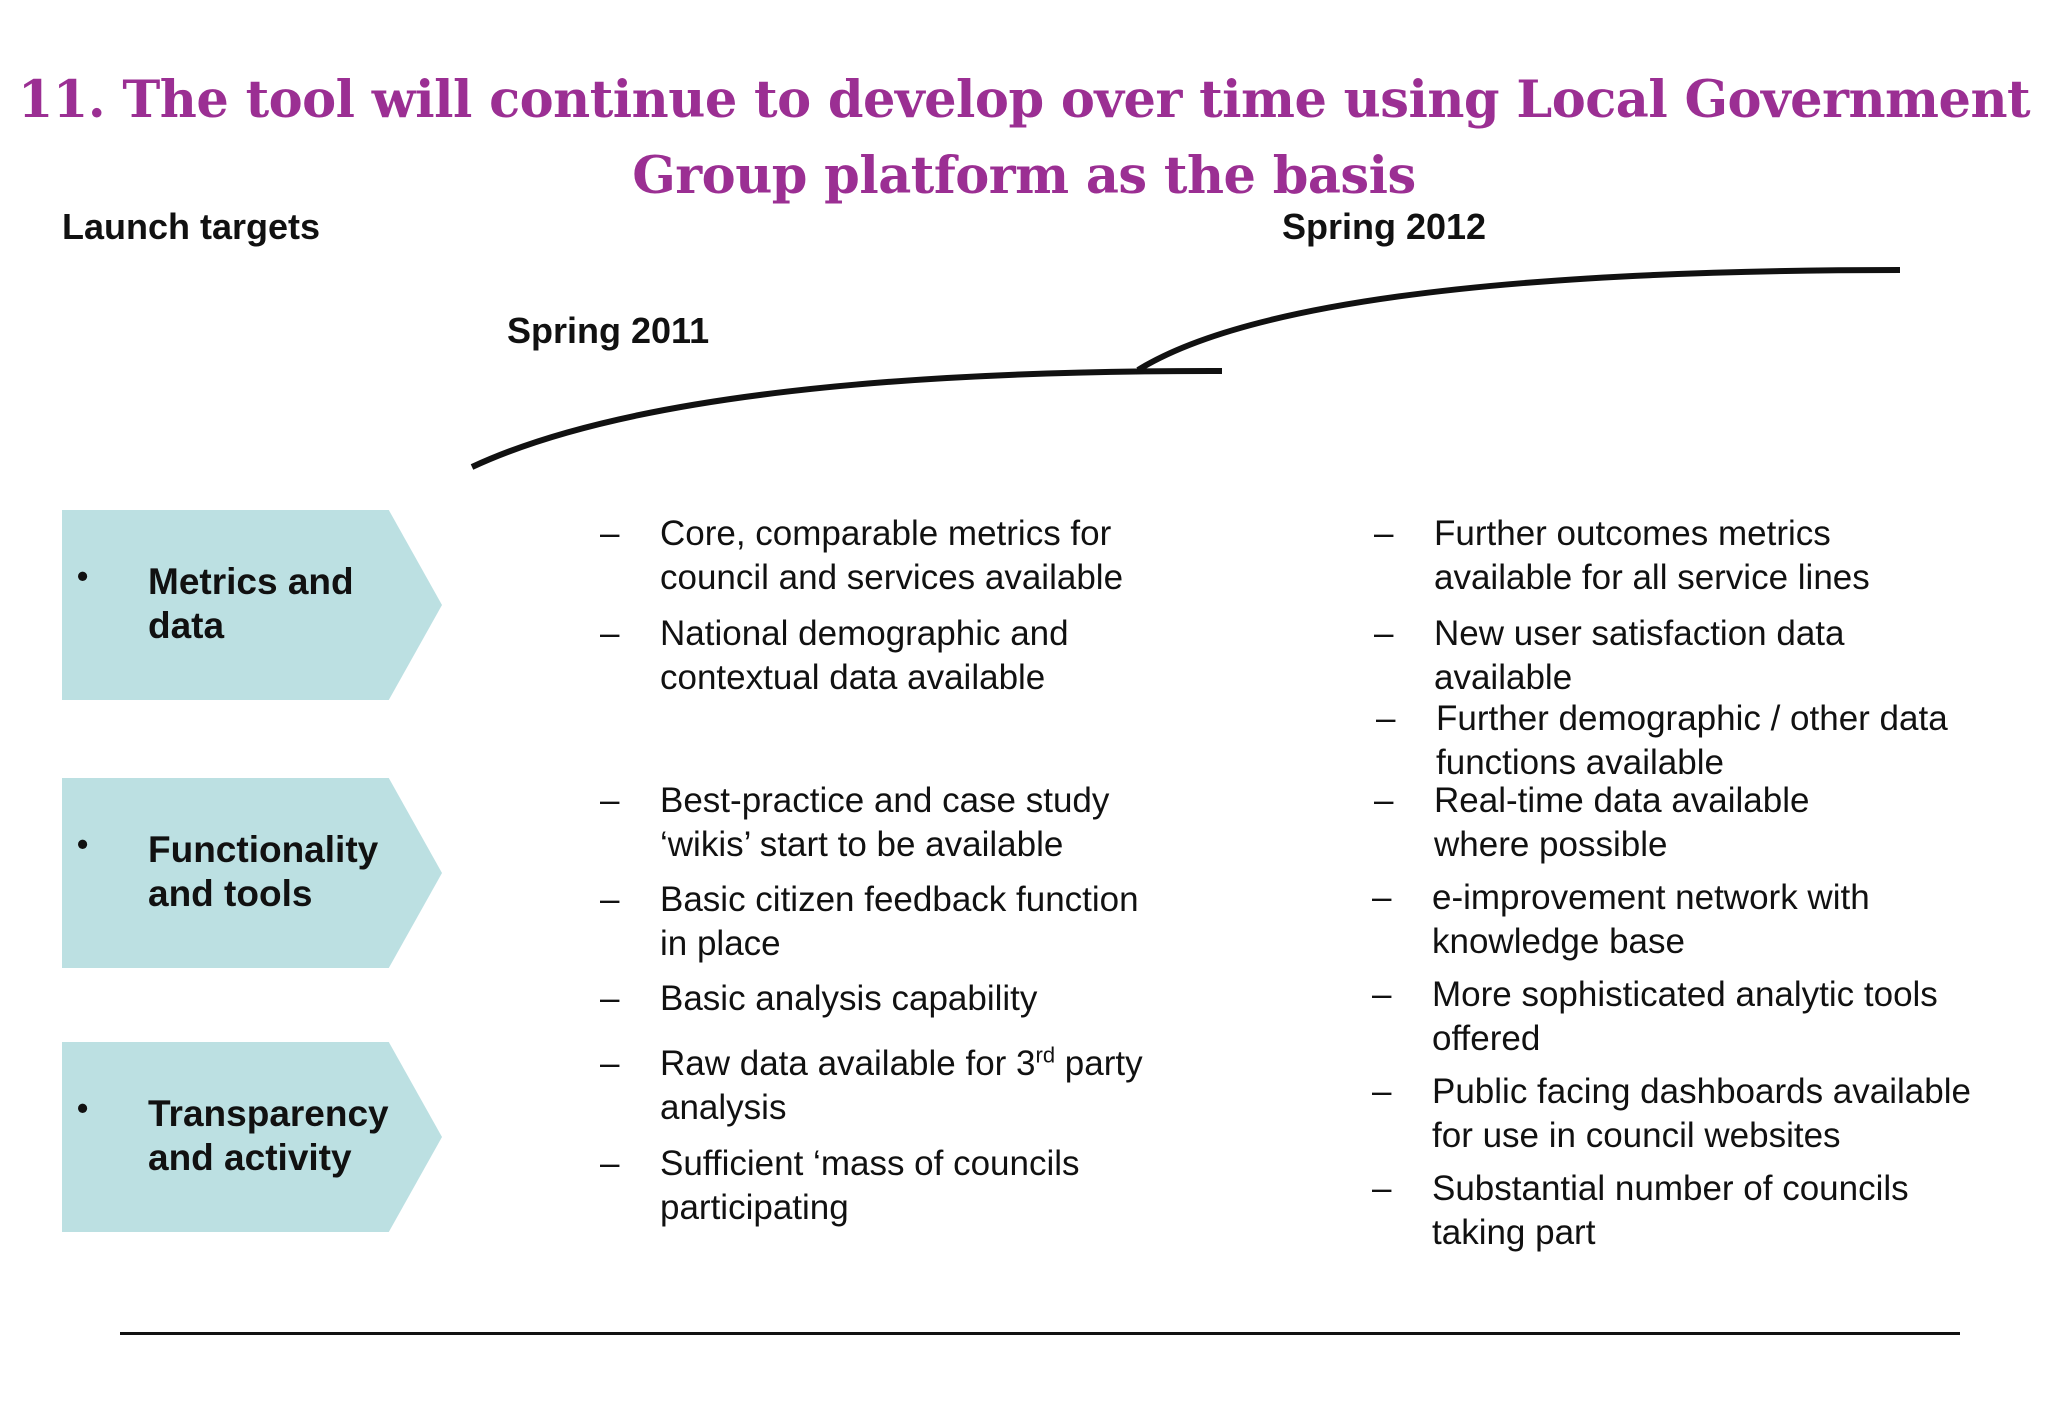 Image resolution: width=2048 pixels, height=1418 pixels. I want to click on item-text: Real-time data available where possible, so click(1622, 822).